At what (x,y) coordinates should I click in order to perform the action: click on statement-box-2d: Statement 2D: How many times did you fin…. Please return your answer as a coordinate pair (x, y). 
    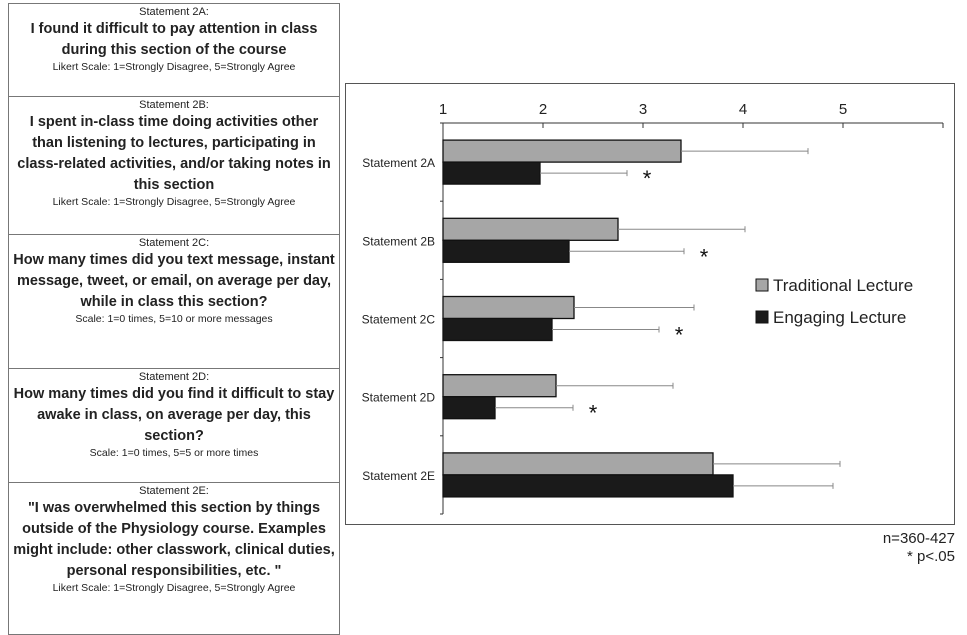
    Looking at the image, I should click on (174, 426).